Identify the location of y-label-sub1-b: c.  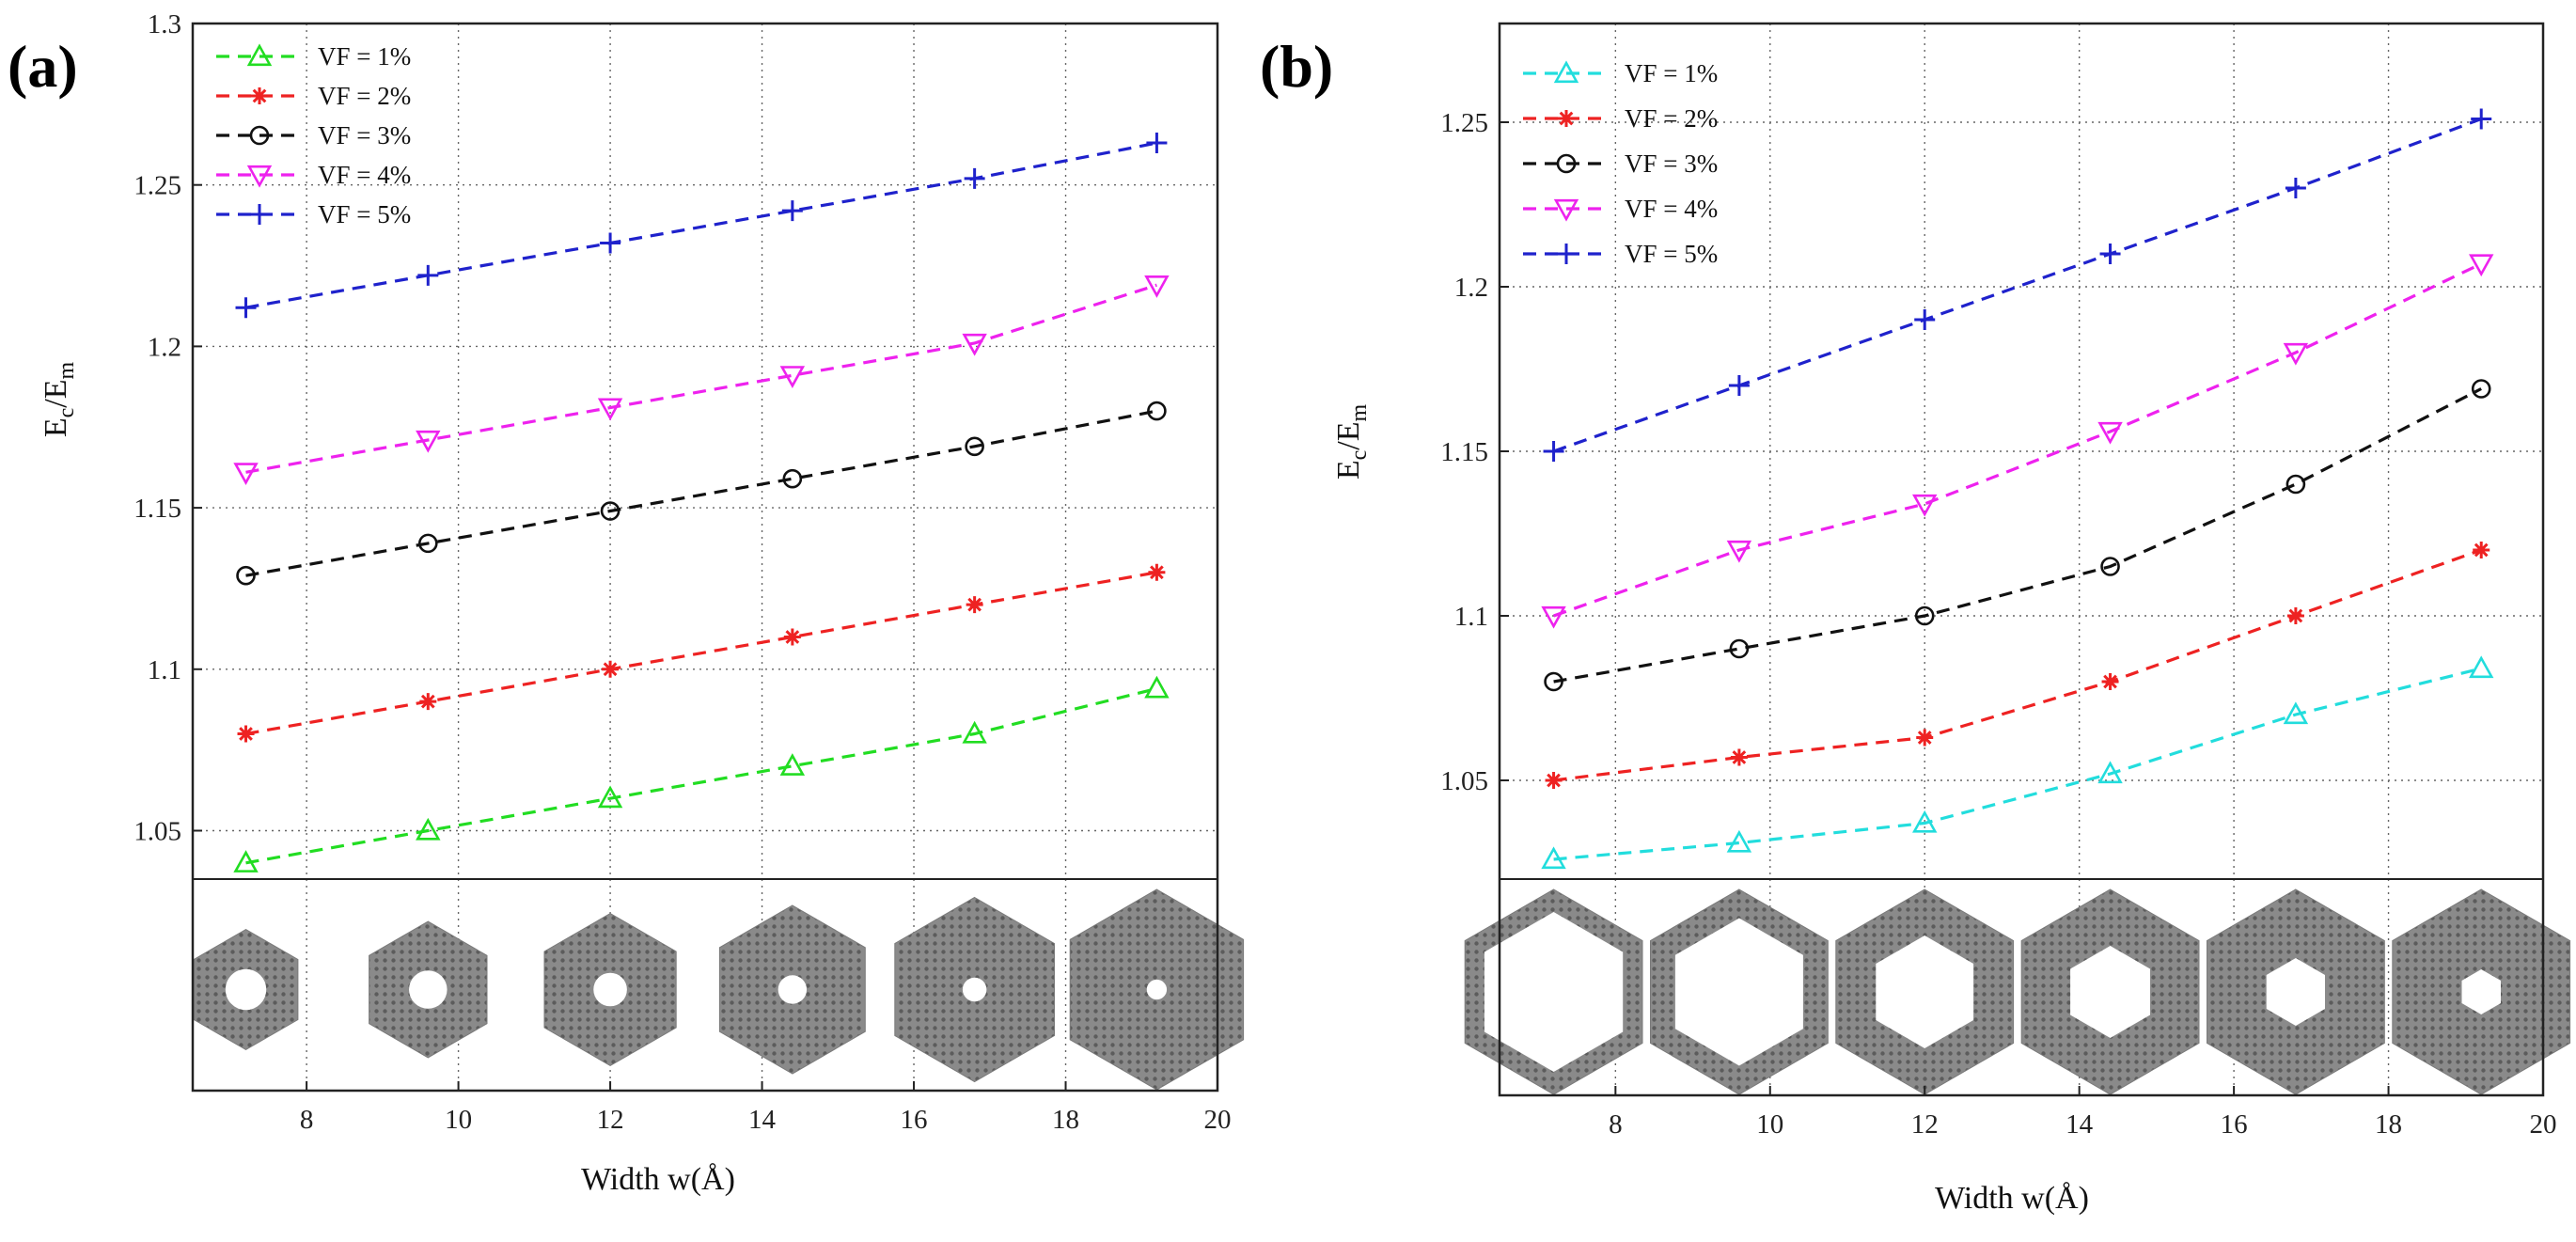
(1360, 455).